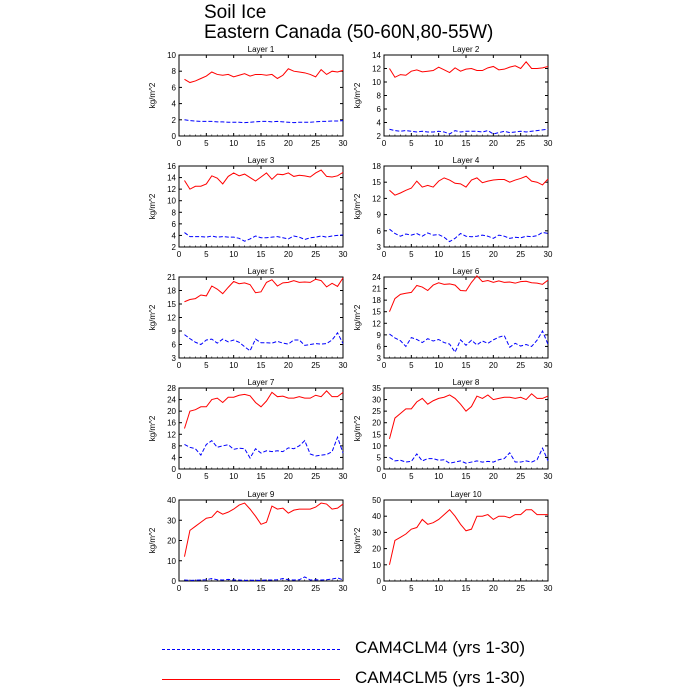  What do you see at coordinates (466, 49) in the screenshot?
I see `panel-title: Layer 2` at bounding box center [466, 49].